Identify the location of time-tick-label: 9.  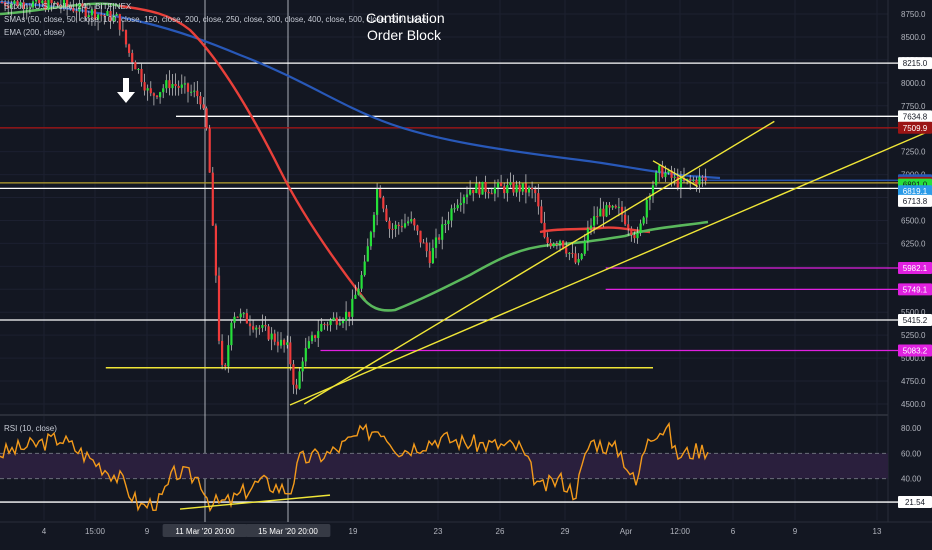
(147, 531).